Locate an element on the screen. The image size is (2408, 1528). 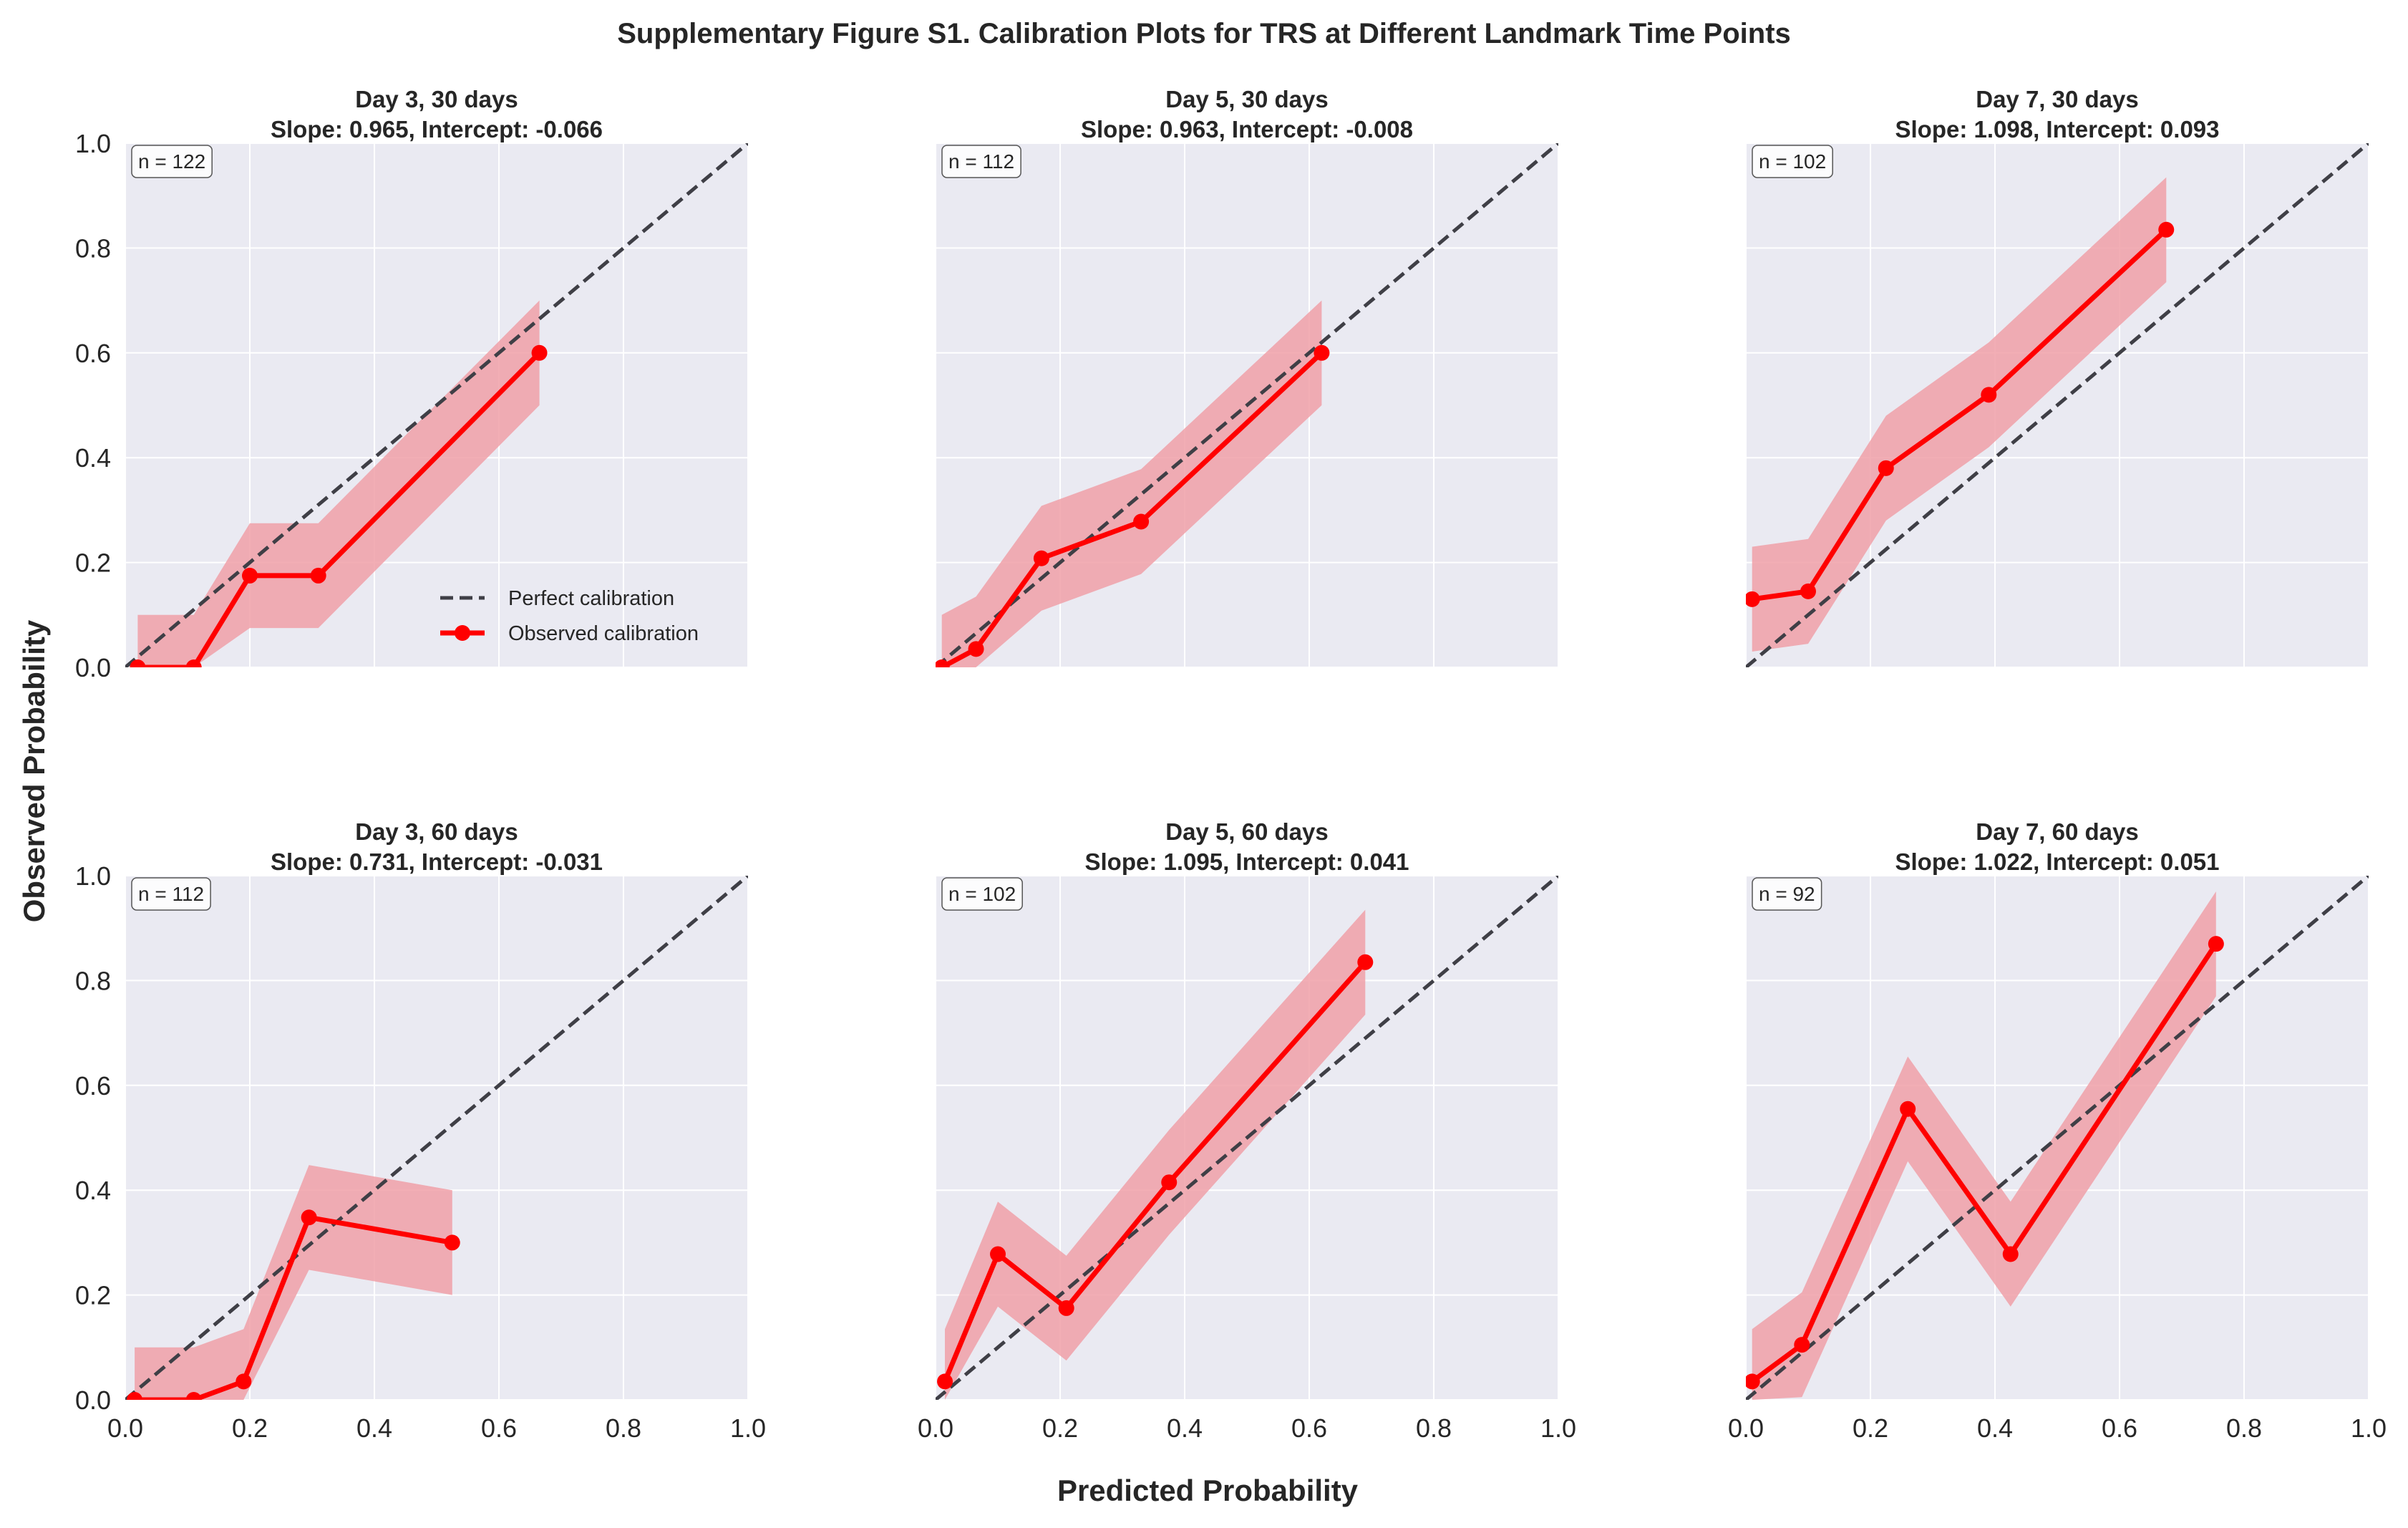
sample-size-label: n = 92 is located at coordinates (1787, 894).